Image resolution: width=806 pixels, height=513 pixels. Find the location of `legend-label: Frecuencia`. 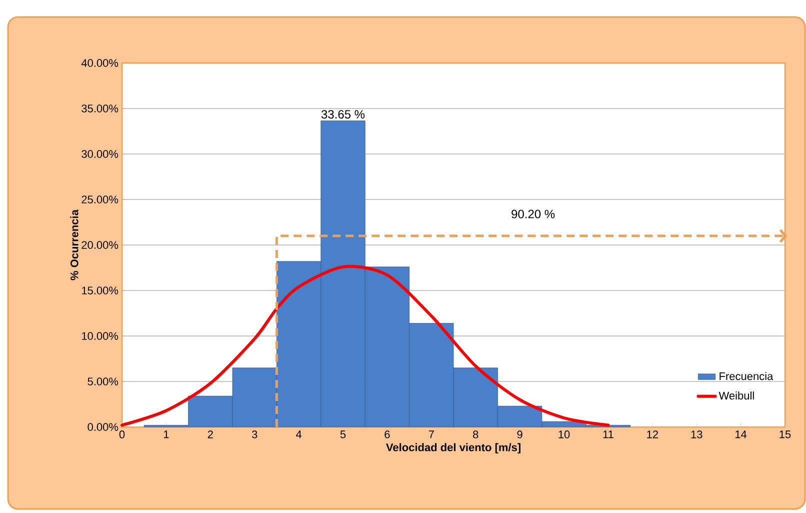

legend-label: Frecuencia is located at coordinates (747, 376).